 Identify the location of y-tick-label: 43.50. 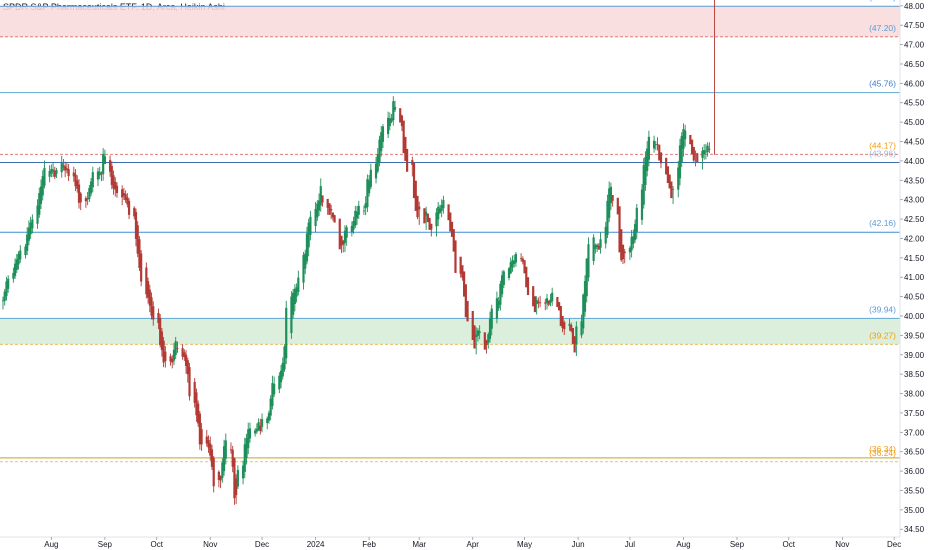
(914, 180).